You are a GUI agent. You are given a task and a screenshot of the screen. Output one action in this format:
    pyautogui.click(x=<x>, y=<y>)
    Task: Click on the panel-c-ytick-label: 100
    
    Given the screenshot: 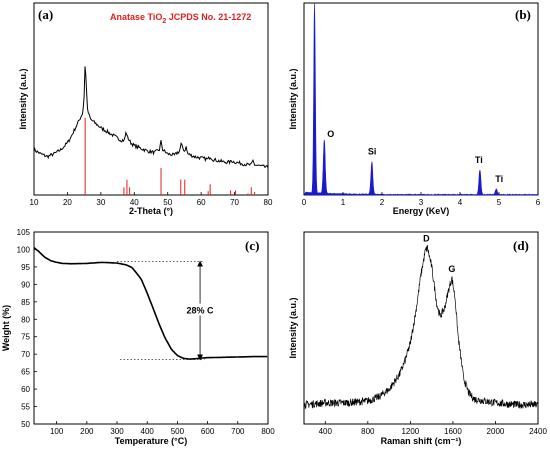 What is the action you would take?
    pyautogui.click(x=24, y=249)
    